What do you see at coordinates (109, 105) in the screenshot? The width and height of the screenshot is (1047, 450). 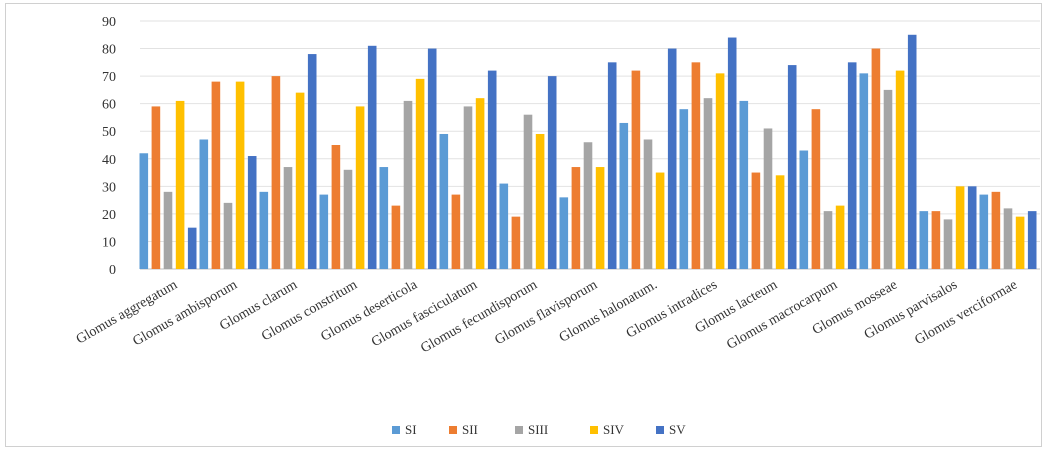 I see `y-tick-label: 60` at bounding box center [109, 105].